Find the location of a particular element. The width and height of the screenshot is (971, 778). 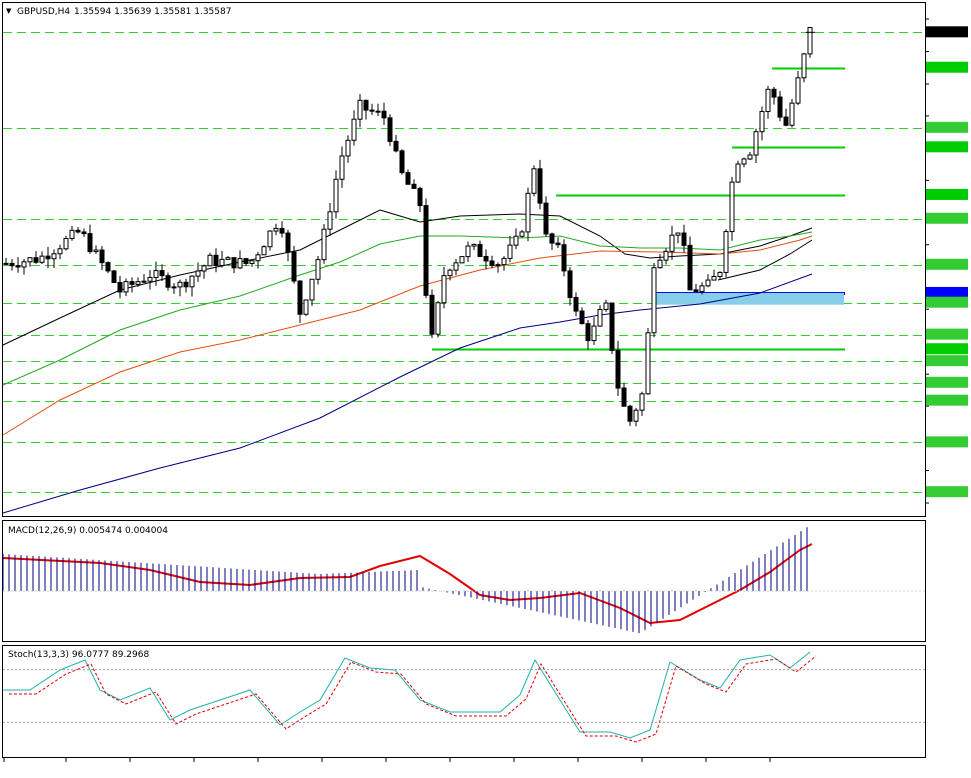

dropdown-arrow-icon: ▼ is located at coordinates (9, 11).